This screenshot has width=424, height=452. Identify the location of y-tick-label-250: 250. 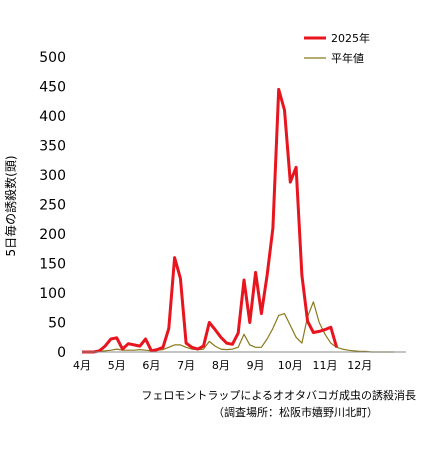
(52, 206).